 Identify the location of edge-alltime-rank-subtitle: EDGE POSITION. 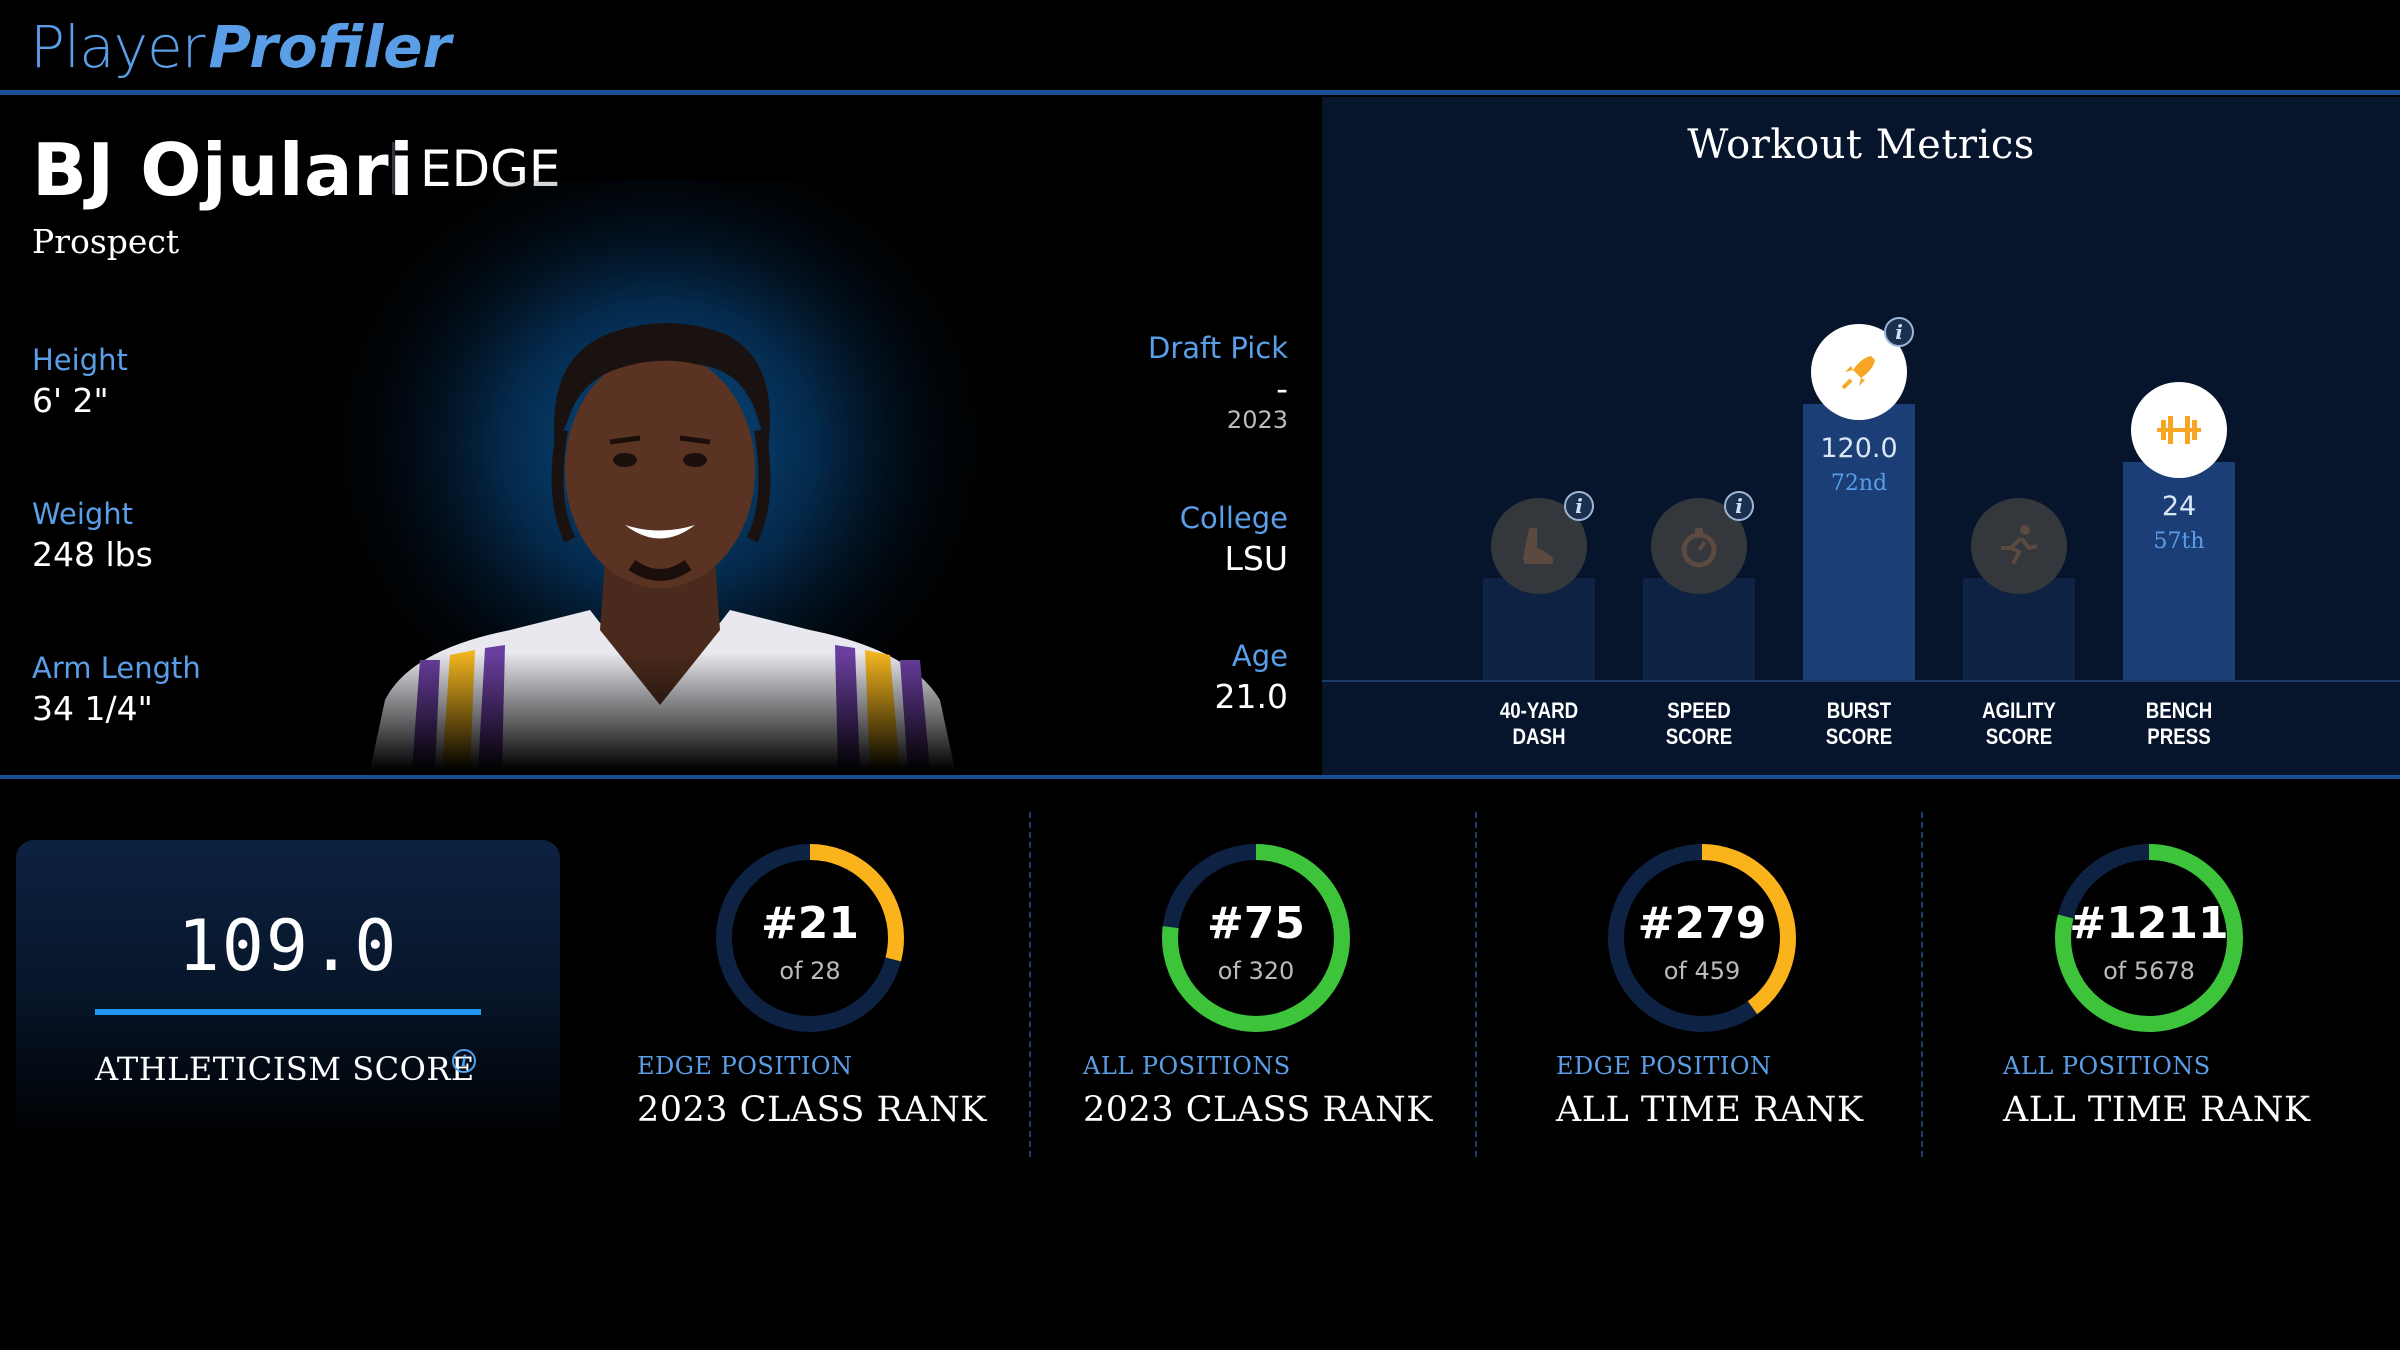
(1664, 1066).